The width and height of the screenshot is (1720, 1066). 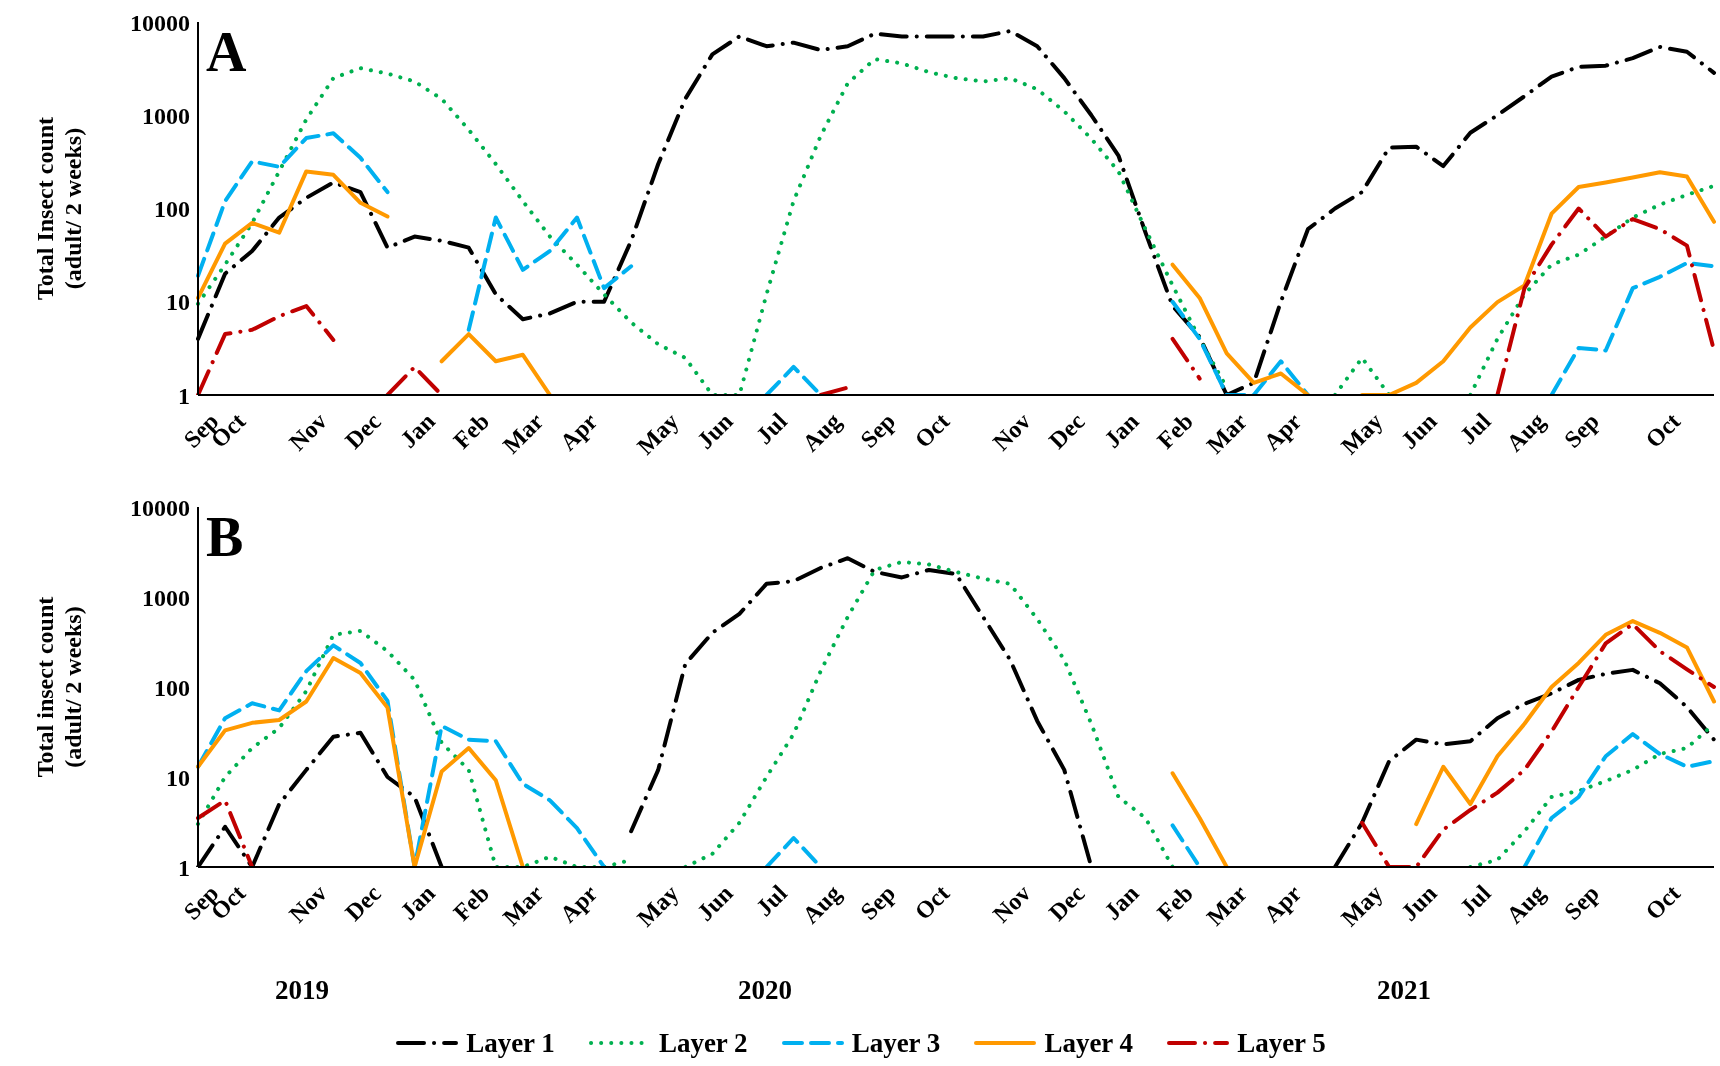 I want to click on y-axis-title: Total insect count (adult/ 2 weeks), so click(x=59, y=687).